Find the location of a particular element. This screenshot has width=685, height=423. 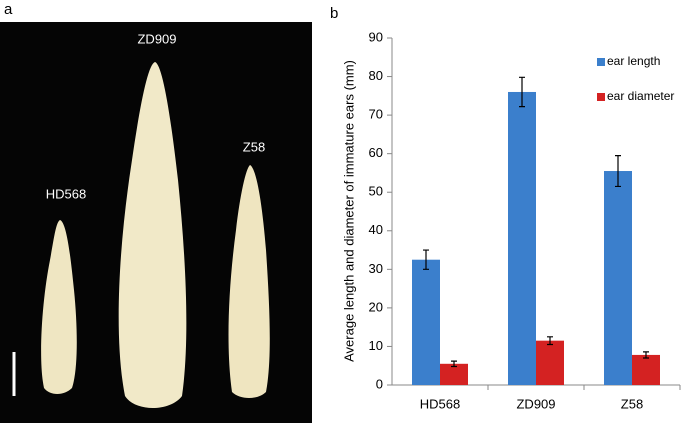

x-tick-label: HD568 is located at coordinates (440, 403).